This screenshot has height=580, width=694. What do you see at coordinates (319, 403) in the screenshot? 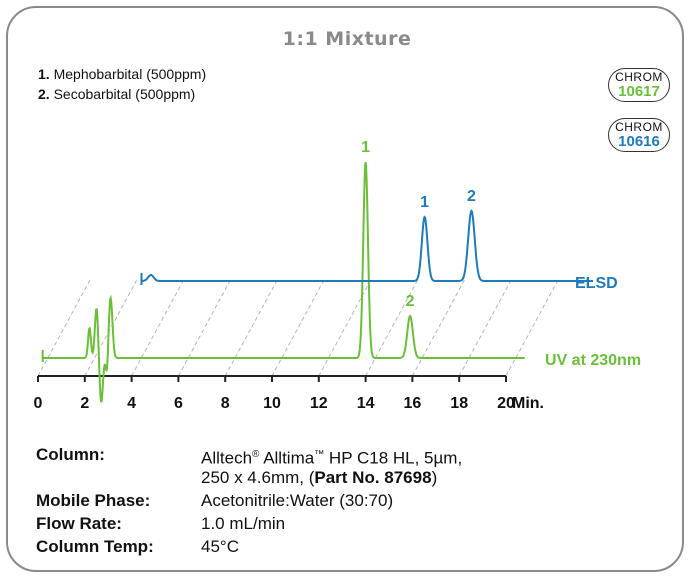
I see `x-tick-label-6: 12` at bounding box center [319, 403].